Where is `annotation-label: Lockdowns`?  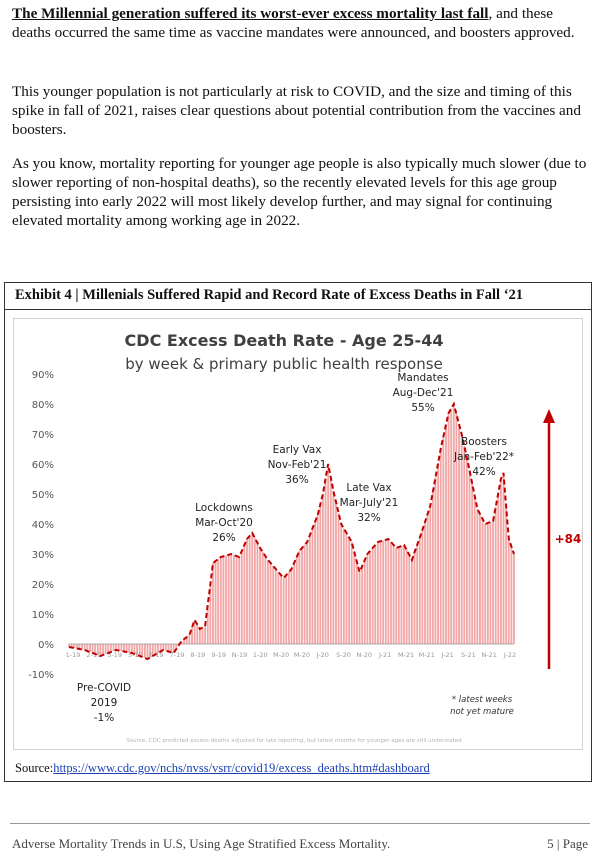
annotation-label: Lockdowns is located at coordinates (224, 508).